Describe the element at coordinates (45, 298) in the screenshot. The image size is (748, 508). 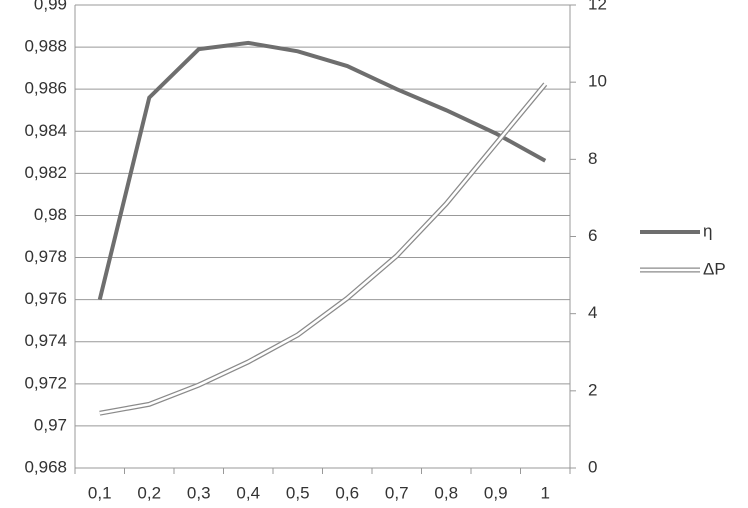
I see `y-tick-label: 0,976` at that location.